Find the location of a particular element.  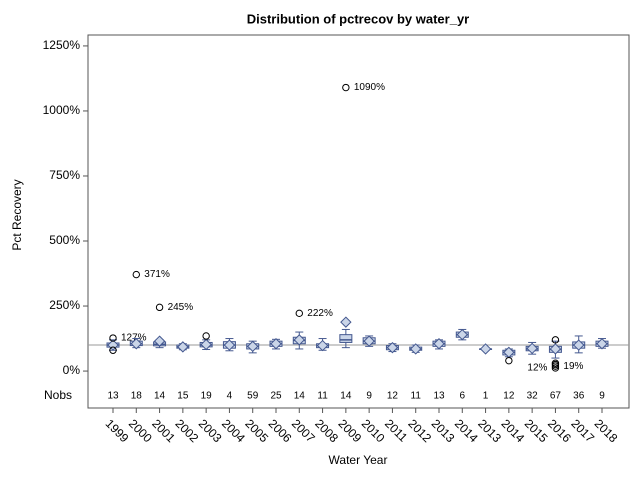

y-tick-label: 1000% is located at coordinates (62, 110).